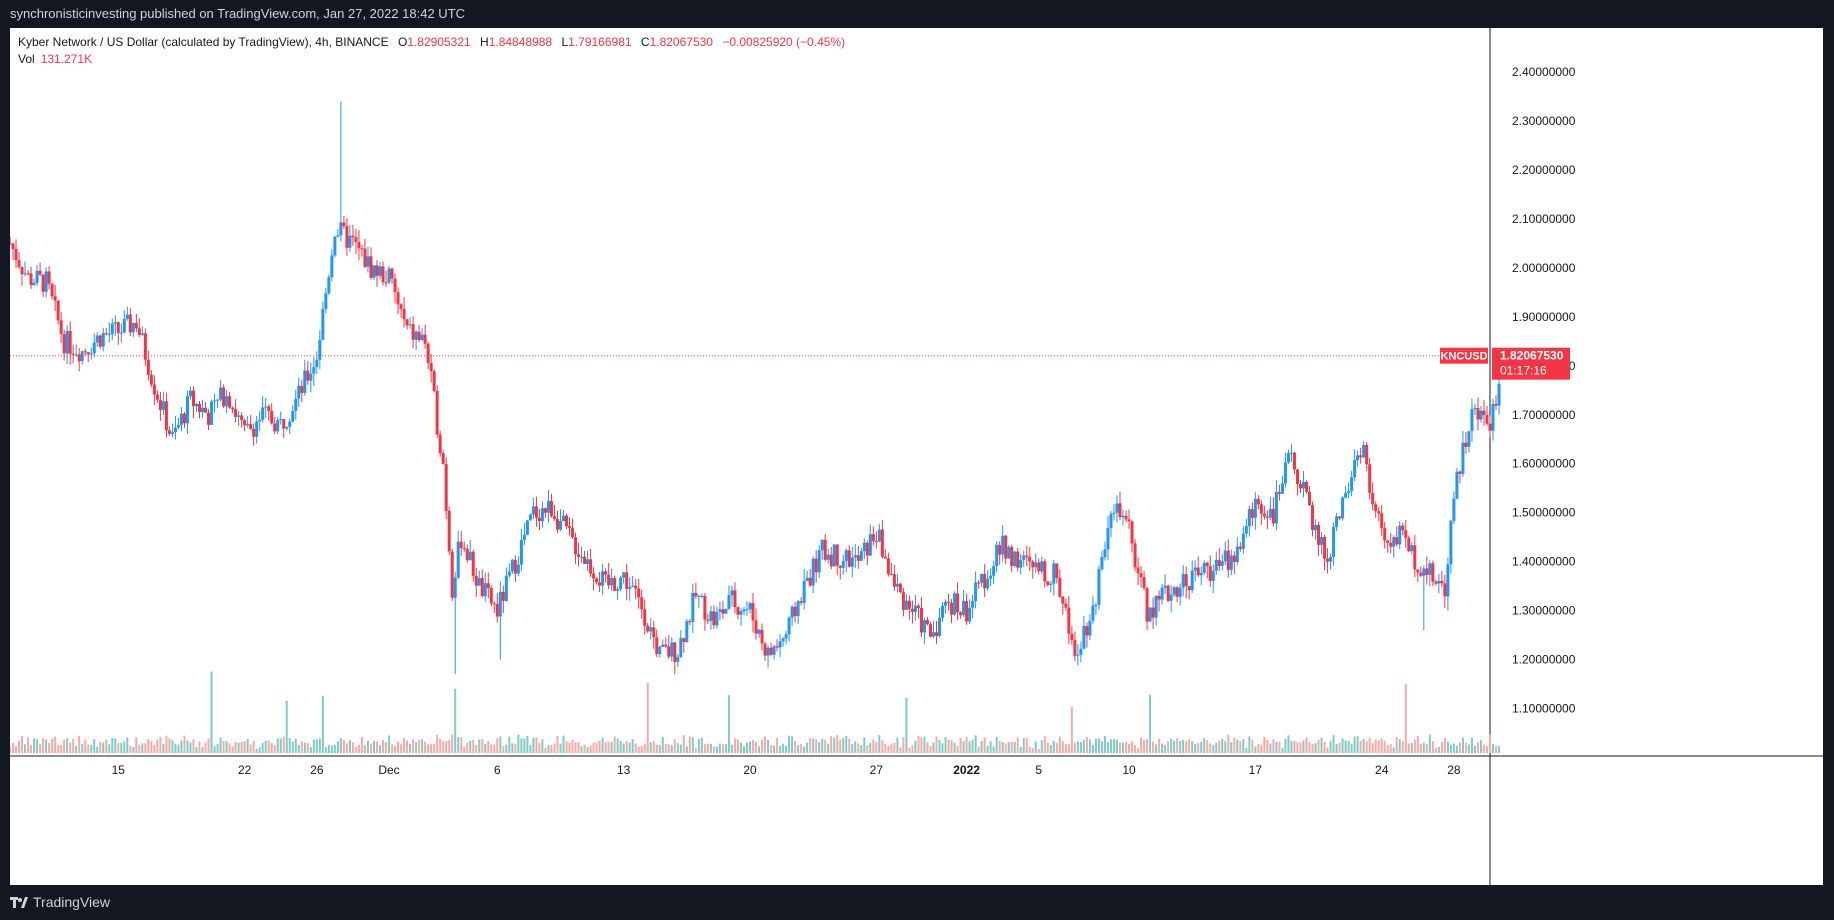 The image size is (1834, 920). I want to click on y-tick-label: 1.40000000, so click(1544, 562).